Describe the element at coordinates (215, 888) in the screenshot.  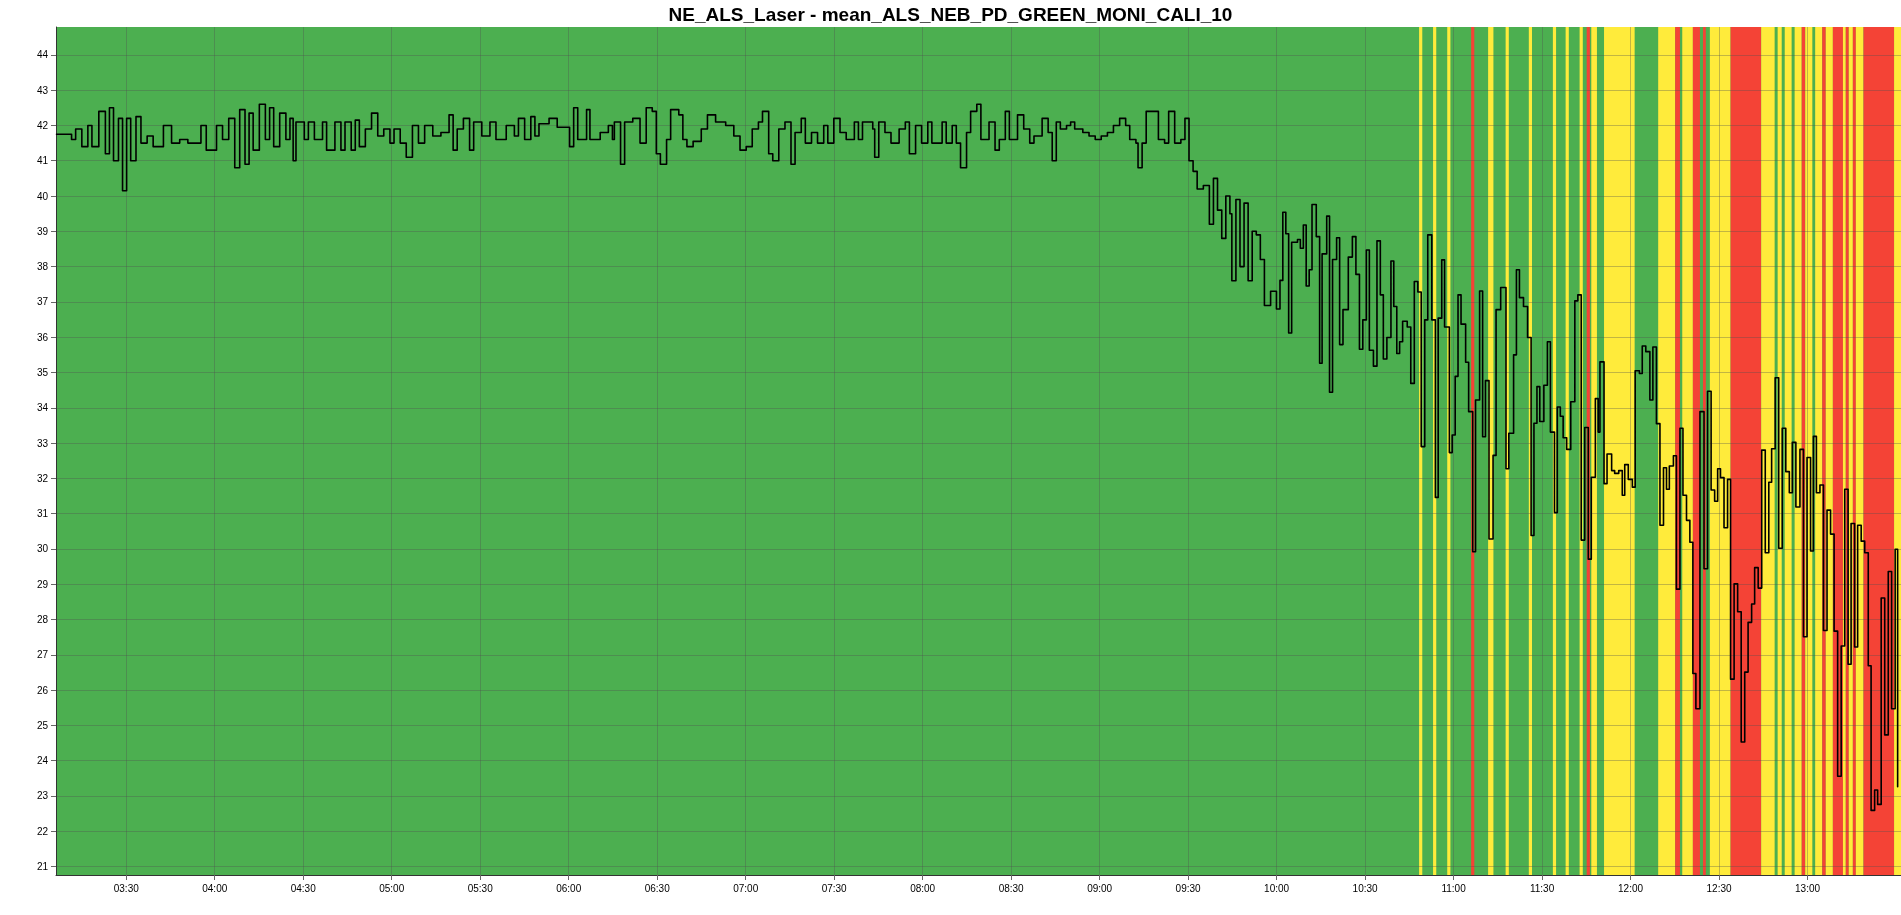
I see `x-tick-label: 04:00` at that location.